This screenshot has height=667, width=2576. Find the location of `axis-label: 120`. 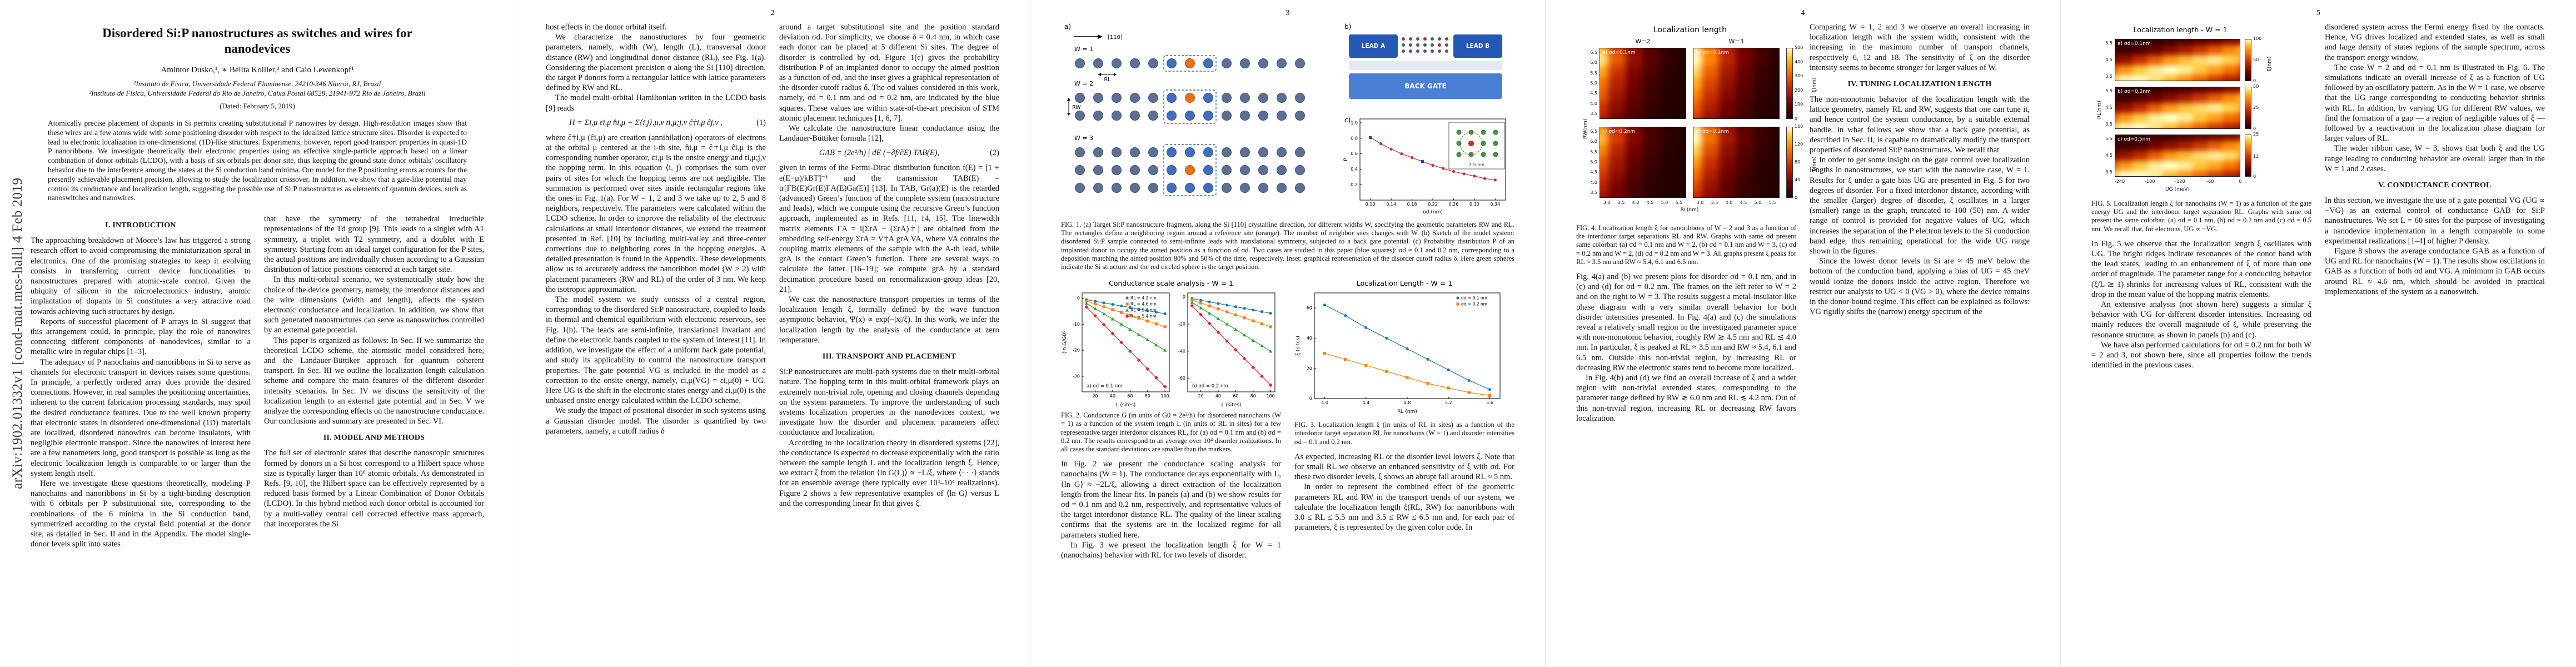

axis-label: 120 is located at coordinates (1799, 144).